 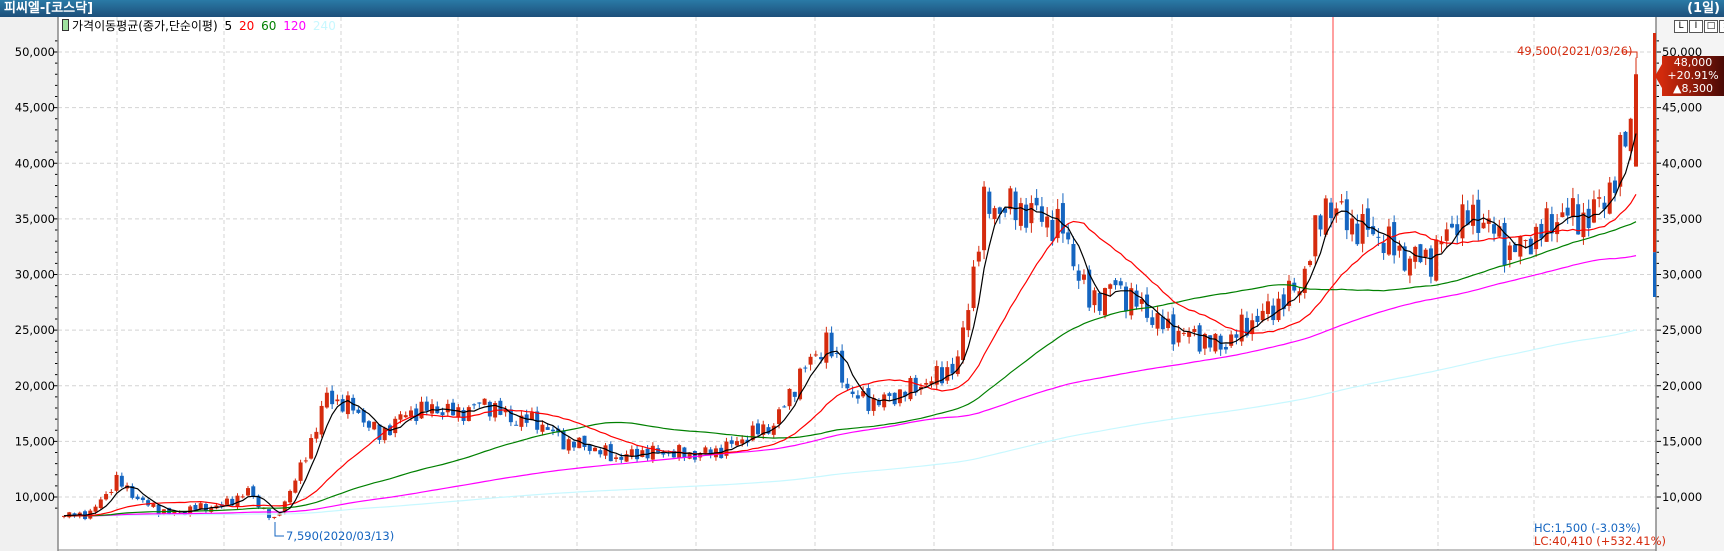 I want to click on lc-label: LC:40,410 (+532.41%), so click(x=1600, y=541).